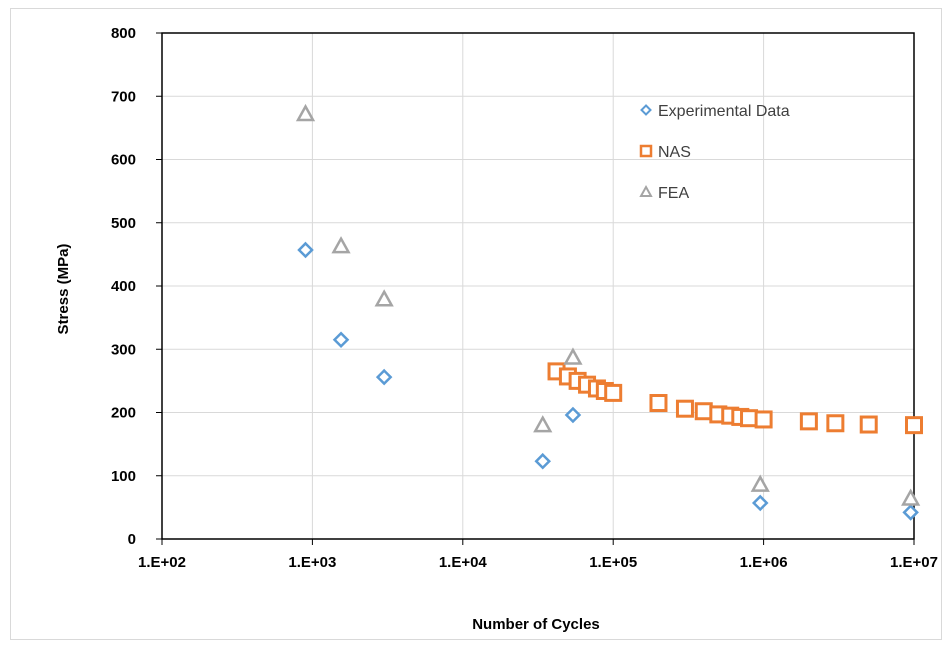  Describe the element at coordinates (123, 33) in the screenshot. I see `y-tick-label: 800` at that location.